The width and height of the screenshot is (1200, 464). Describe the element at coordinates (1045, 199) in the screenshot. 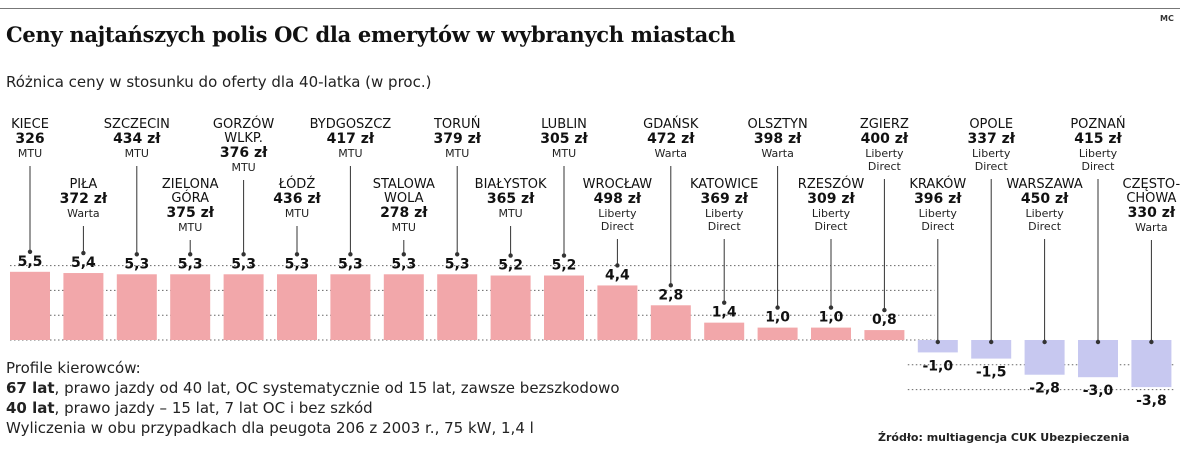

I see `price-label: 450 zł` at that location.